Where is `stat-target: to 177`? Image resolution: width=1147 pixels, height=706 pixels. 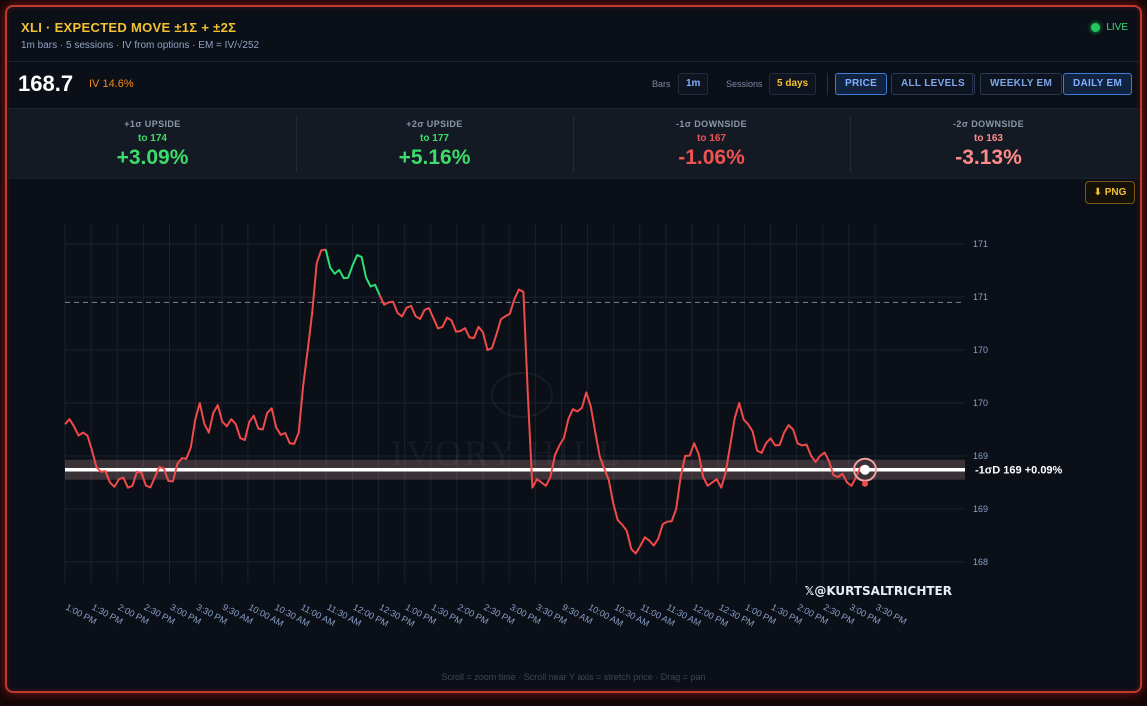
stat-target: to 177 is located at coordinates (434, 138).